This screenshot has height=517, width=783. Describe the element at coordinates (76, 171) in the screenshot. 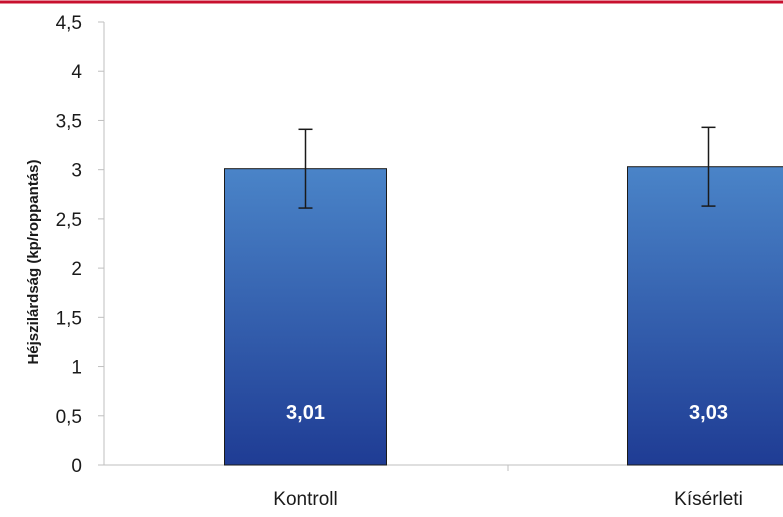

I see `y-tick-label: 3` at that location.